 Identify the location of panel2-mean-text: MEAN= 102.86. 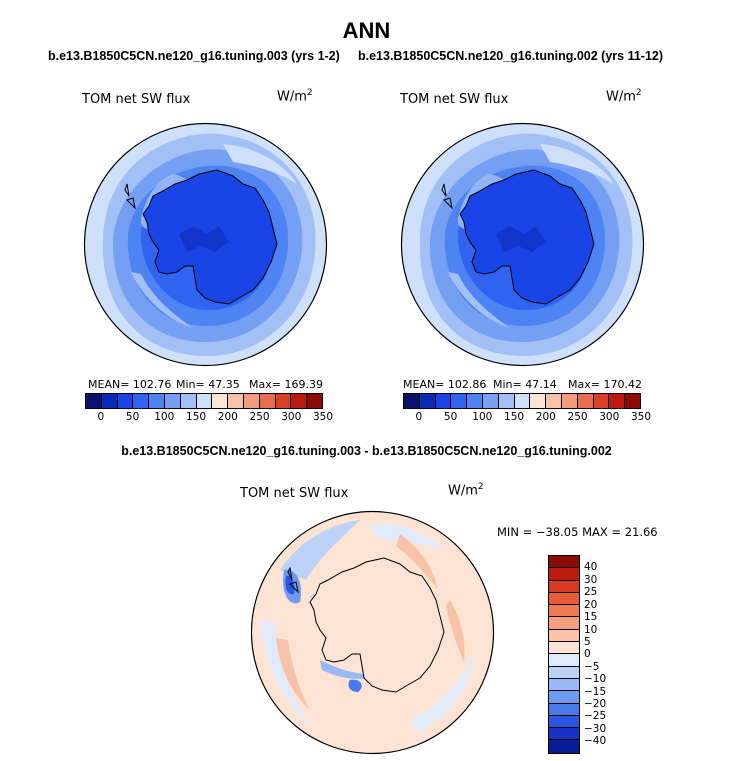
(445, 384).